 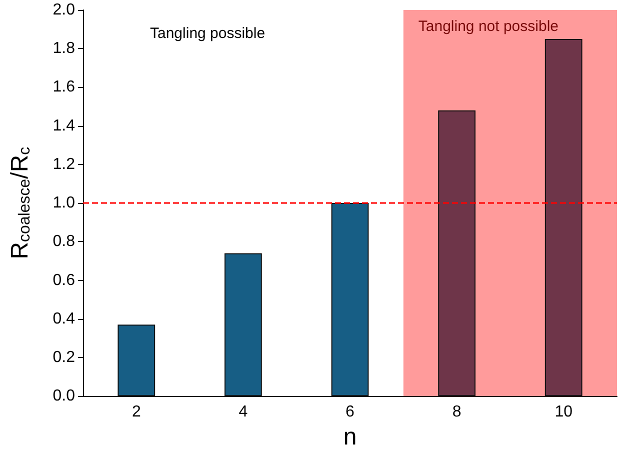 What do you see at coordinates (20, 203) in the screenshot?
I see `y-axis-title: Rcoalesce/Rc` at bounding box center [20, 203].